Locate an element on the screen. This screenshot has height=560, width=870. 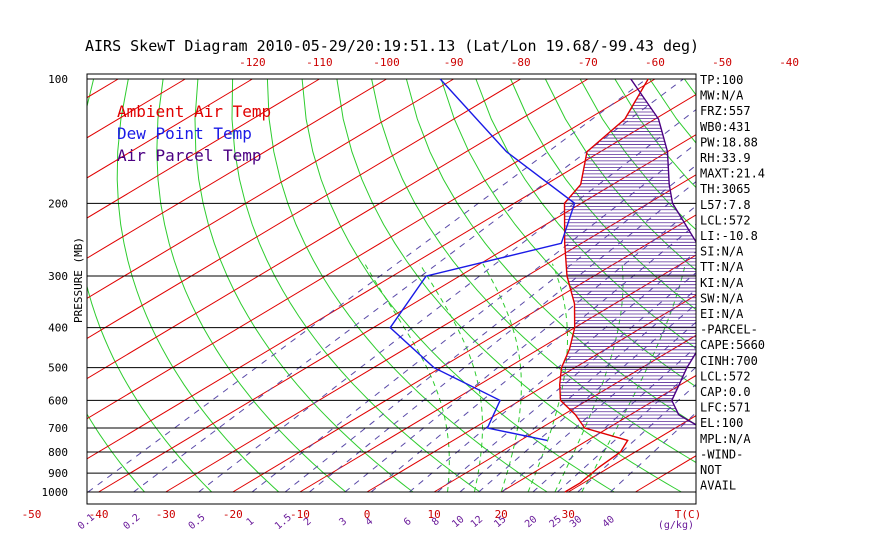
pressure-tick-label: 300 is located at coordinates (58, 276).